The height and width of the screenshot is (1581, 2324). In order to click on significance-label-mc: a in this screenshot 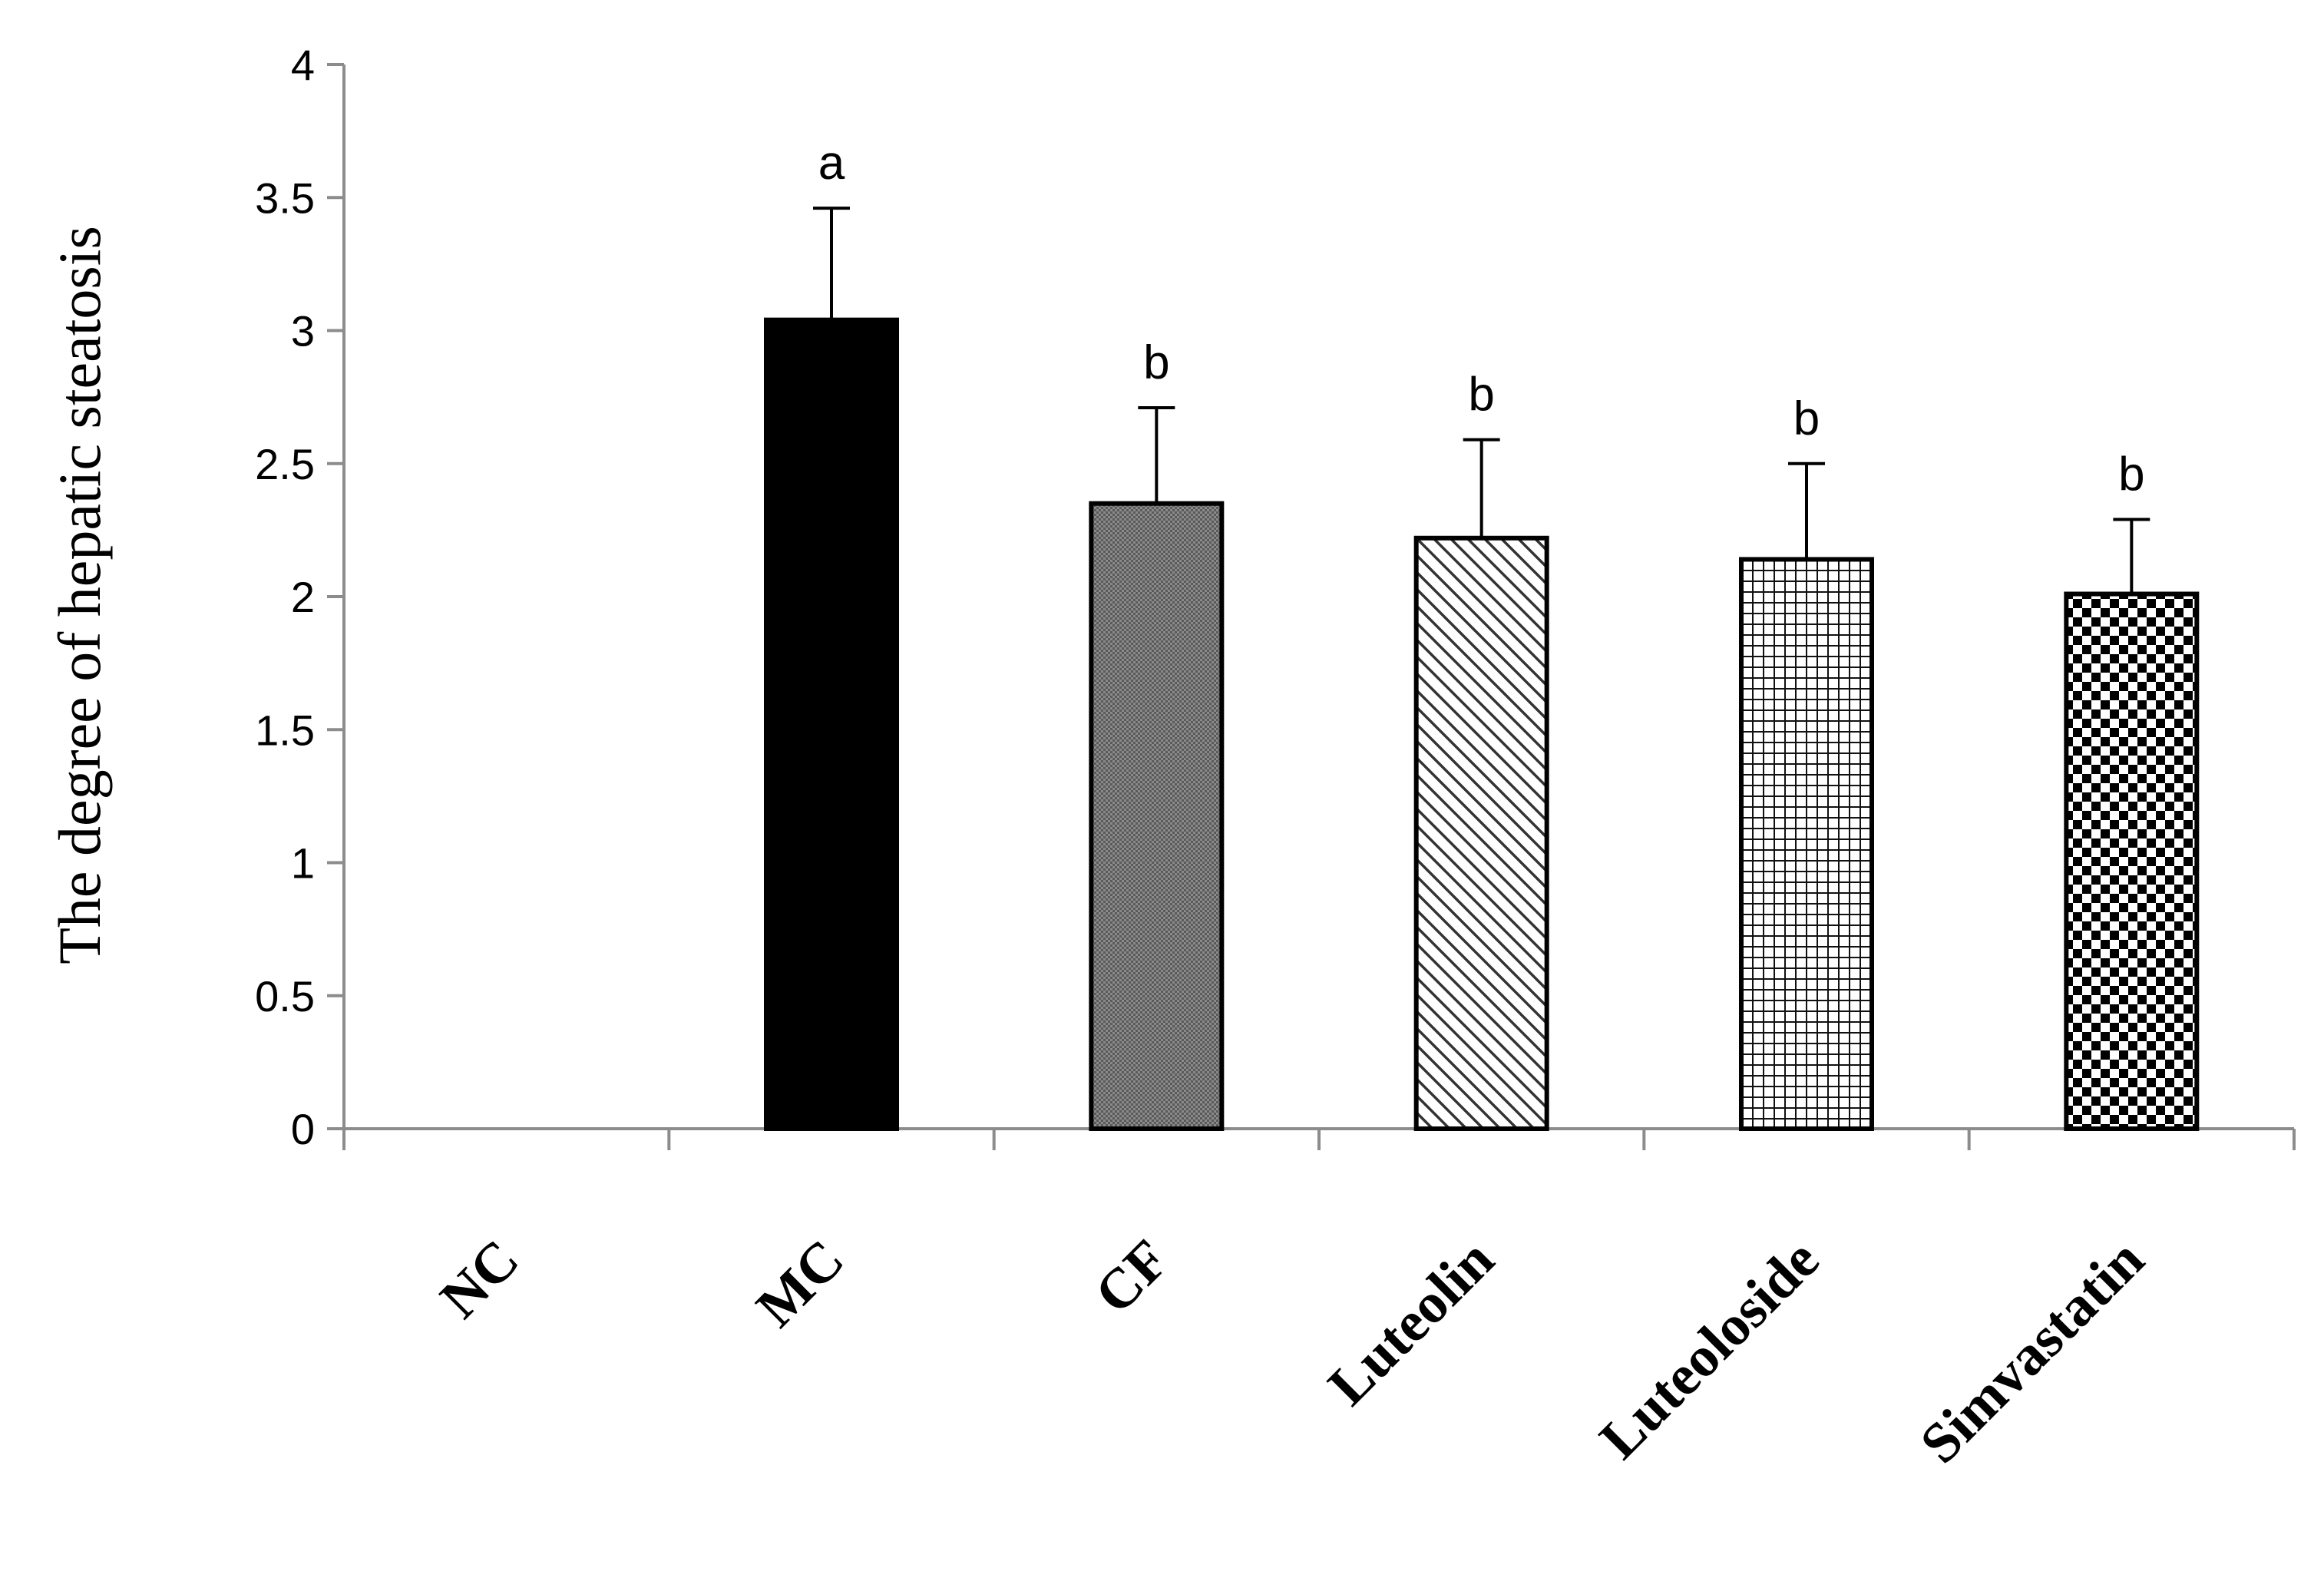, I will do `click(831, 163)`.